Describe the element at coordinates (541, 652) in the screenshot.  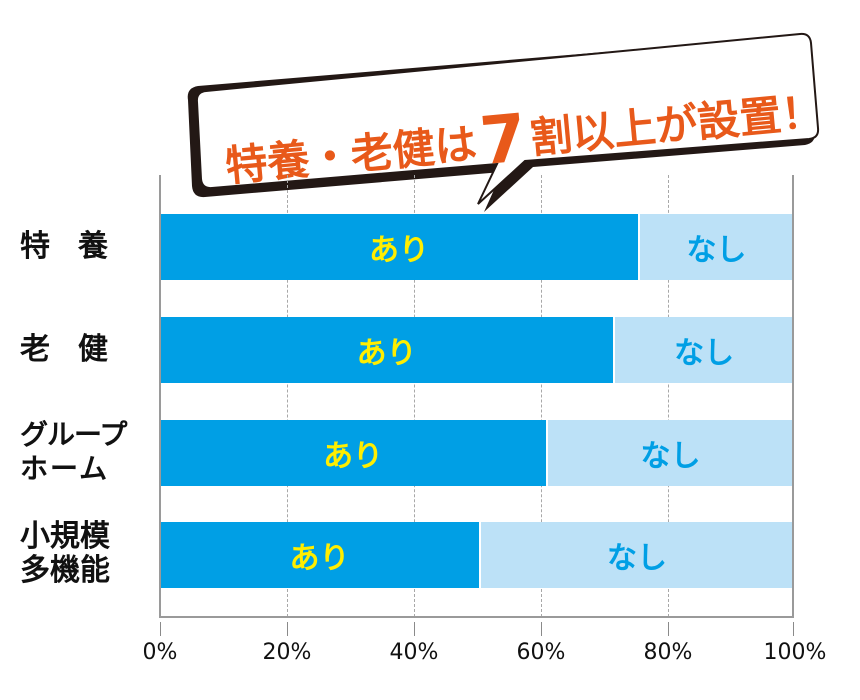
I see `x-tick-label: 60%` at that location.